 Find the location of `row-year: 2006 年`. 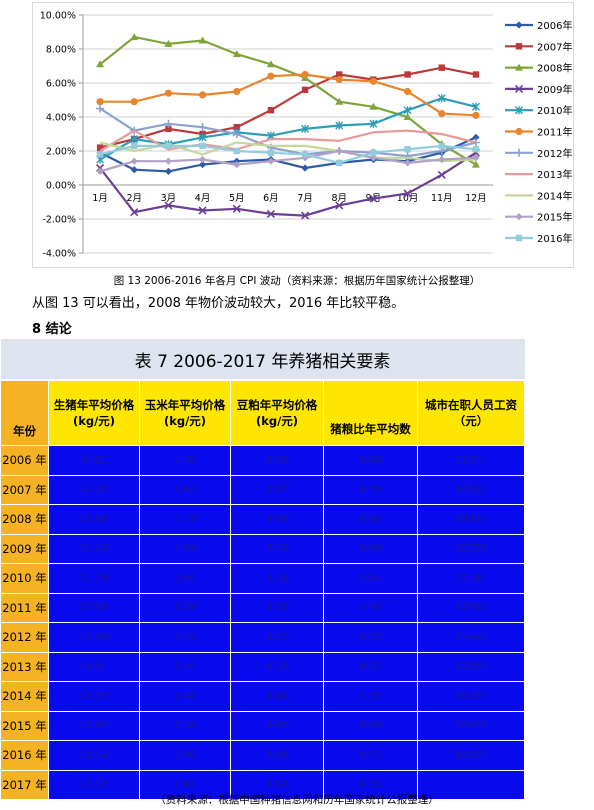

row-year: 2006 年 is located at coordinates (24, 460).